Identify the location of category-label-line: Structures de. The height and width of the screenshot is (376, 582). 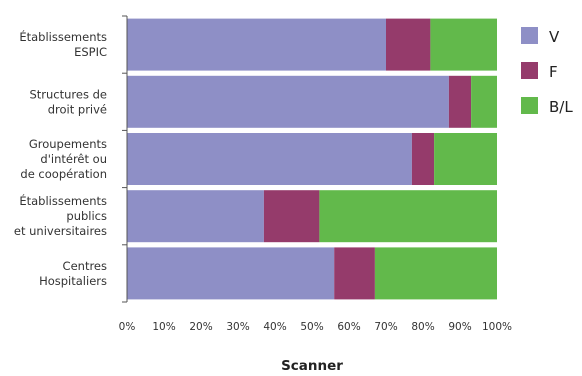
(68, 94).